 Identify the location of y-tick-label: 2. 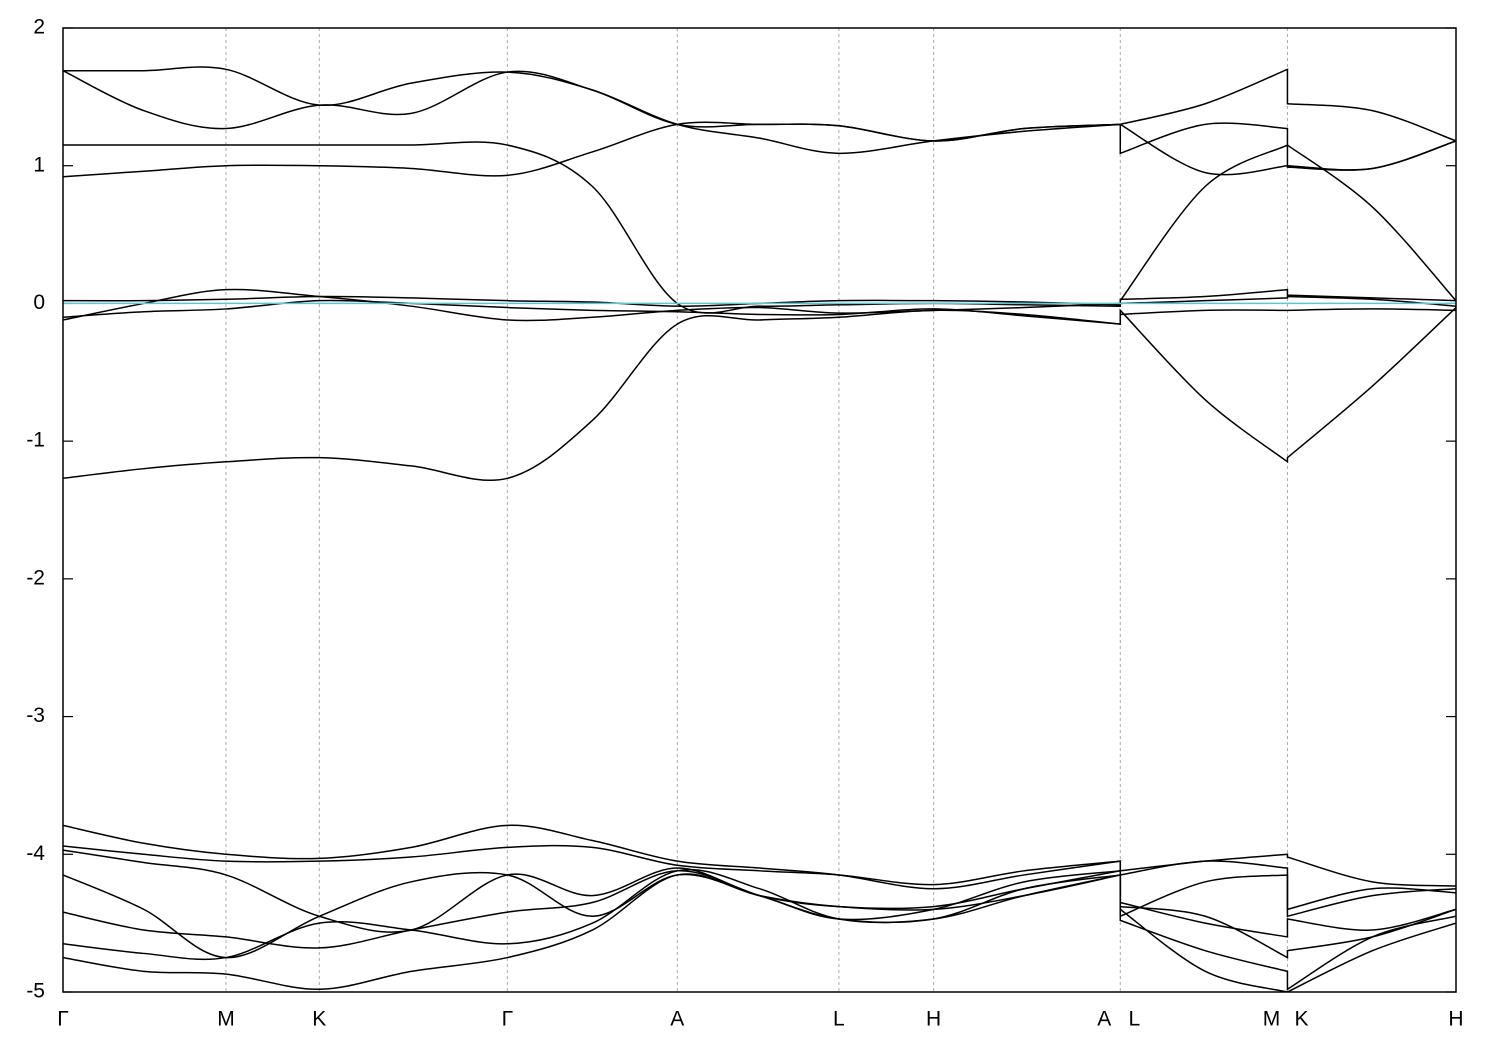
(39, 27).